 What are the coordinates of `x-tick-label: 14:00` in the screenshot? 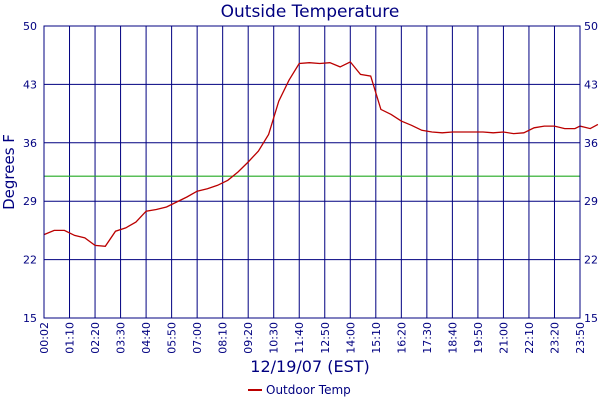 It's located at (350, 338).